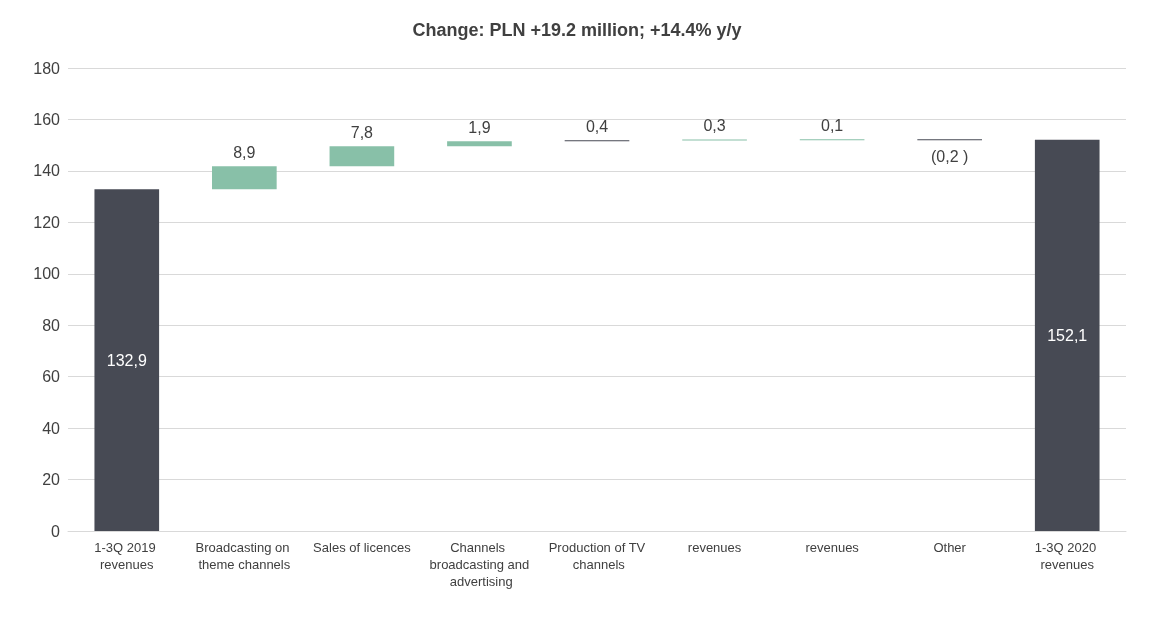 This screenshot has width=1154, height=639. I want to click on data-label: 7,8, so click(362, 132).